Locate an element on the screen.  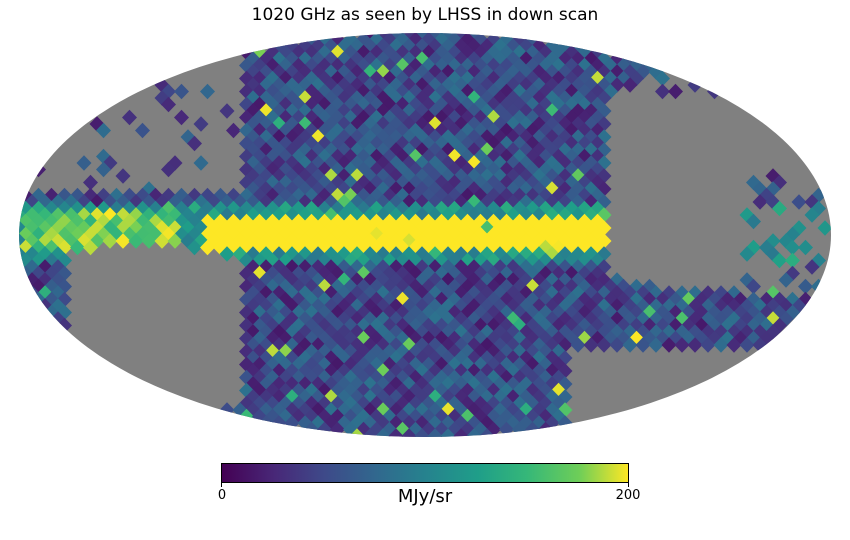
colorbar-min-label: 0 is located at coordinates (222, 495).